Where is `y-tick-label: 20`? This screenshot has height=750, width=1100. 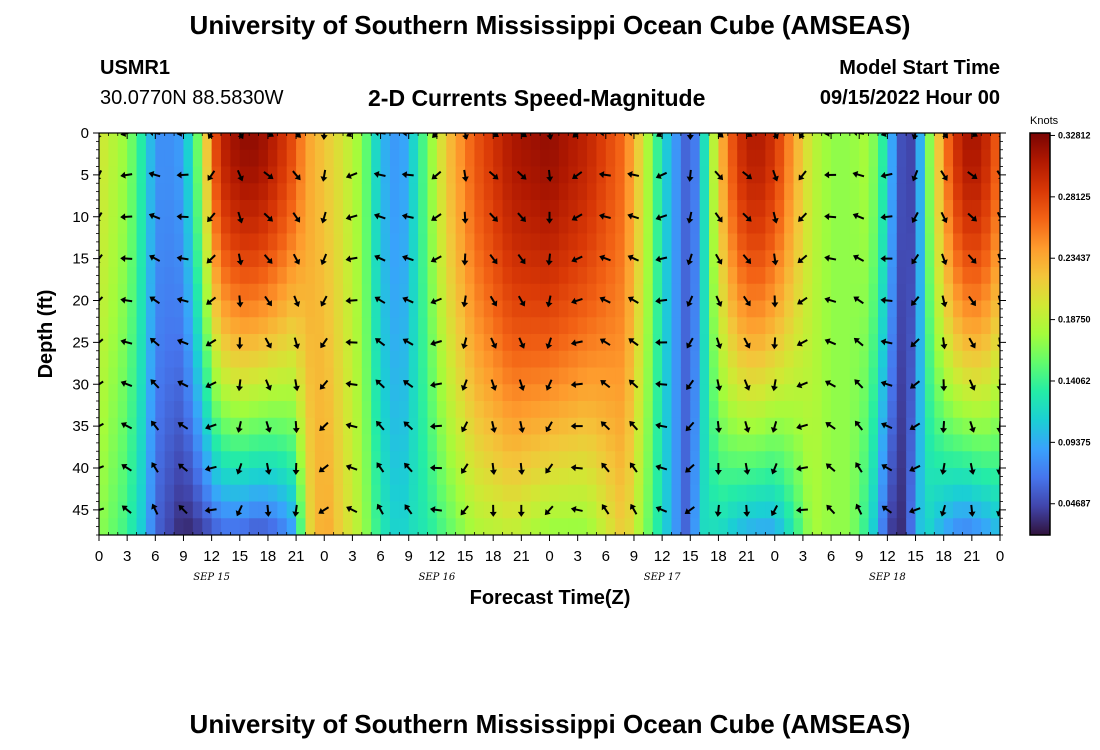 y-tick-label: 20 is located at coordinates (80, 301).